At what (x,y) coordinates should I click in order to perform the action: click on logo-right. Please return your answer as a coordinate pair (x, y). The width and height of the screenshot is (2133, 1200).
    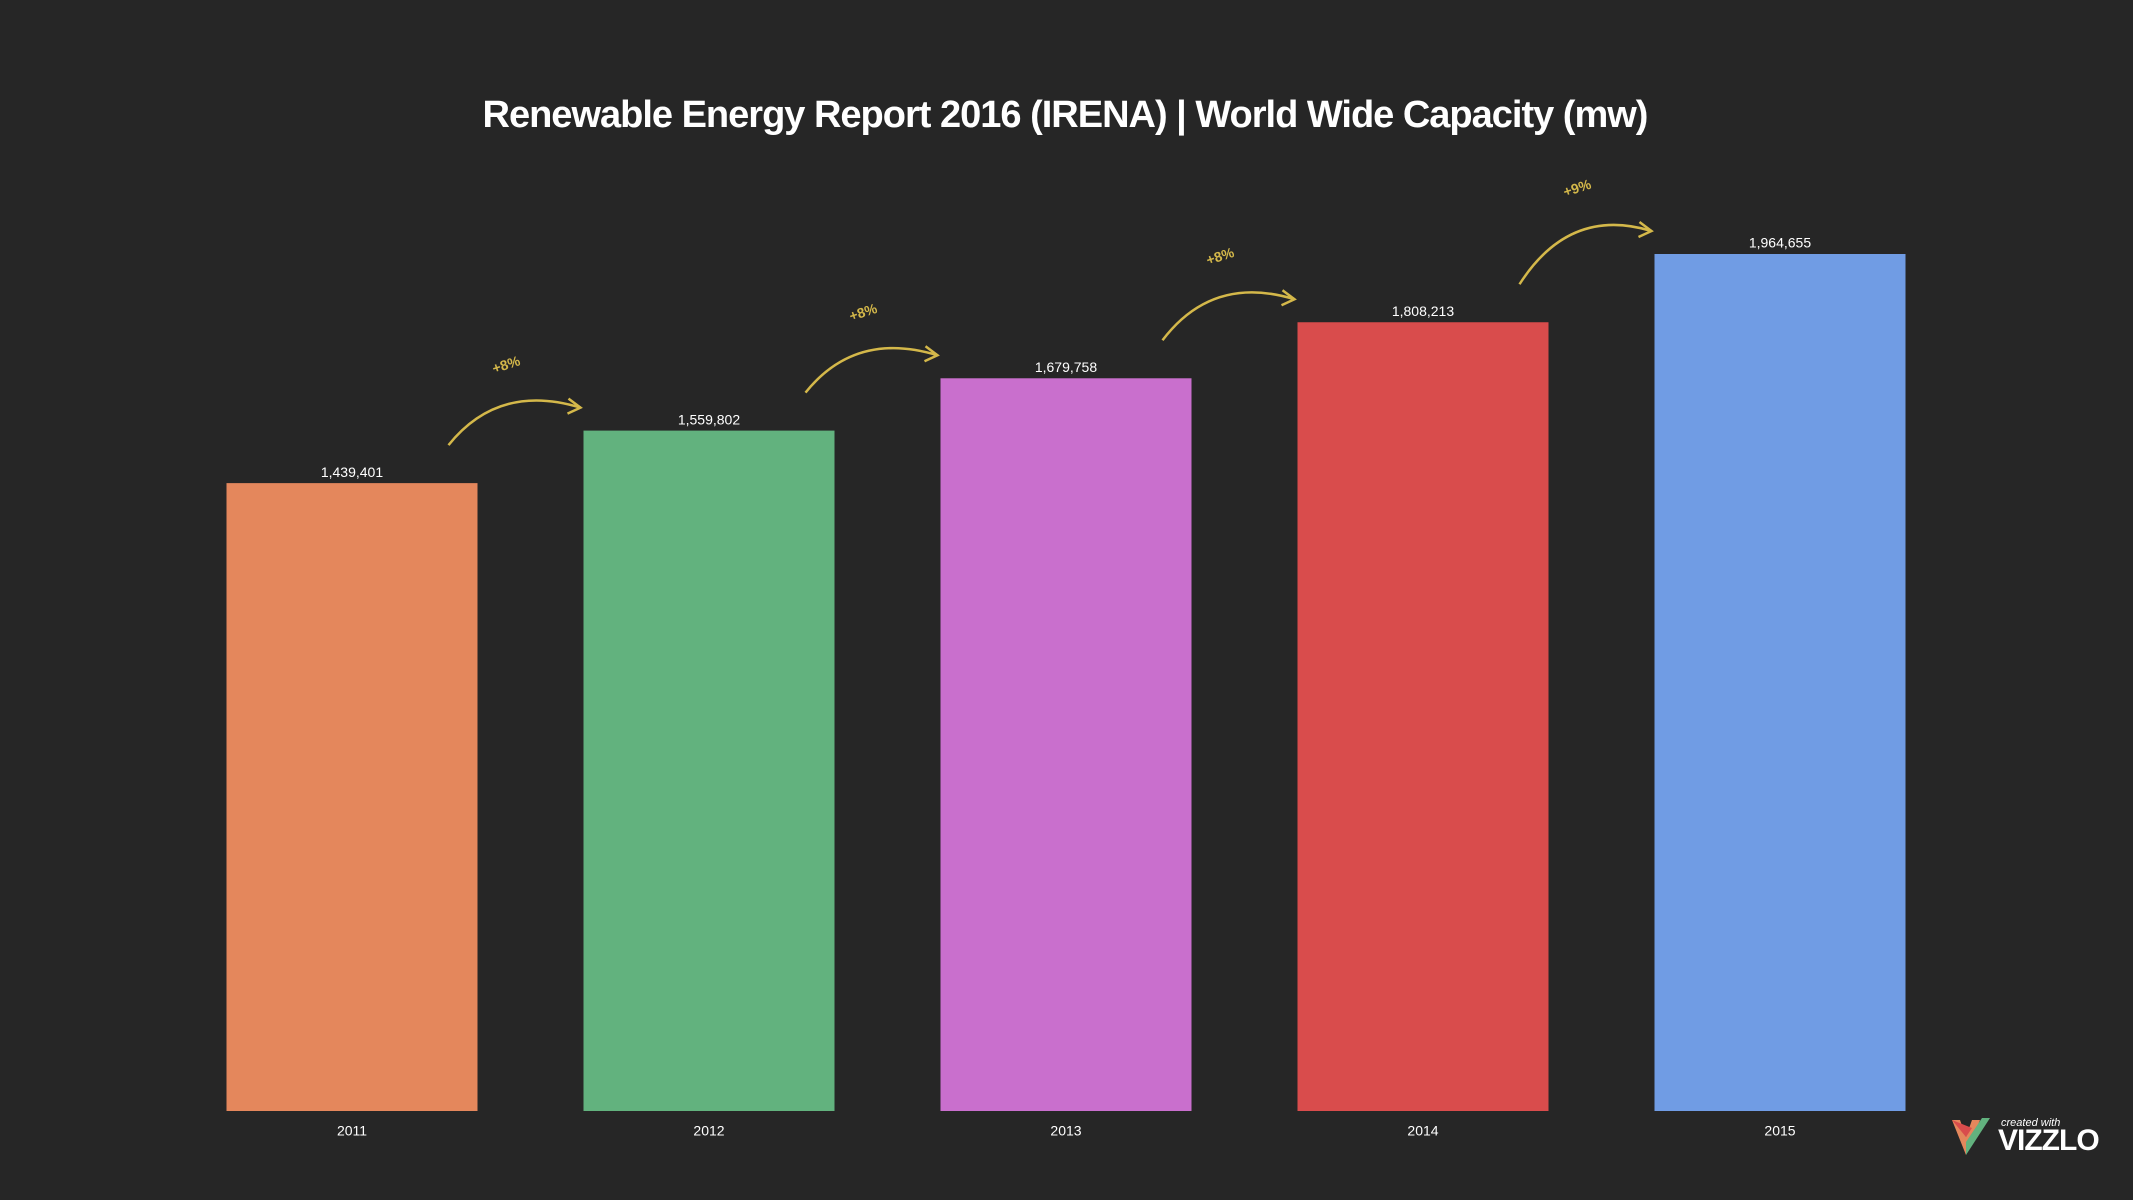
    Looking at the image, I should click on (1978, 1136).